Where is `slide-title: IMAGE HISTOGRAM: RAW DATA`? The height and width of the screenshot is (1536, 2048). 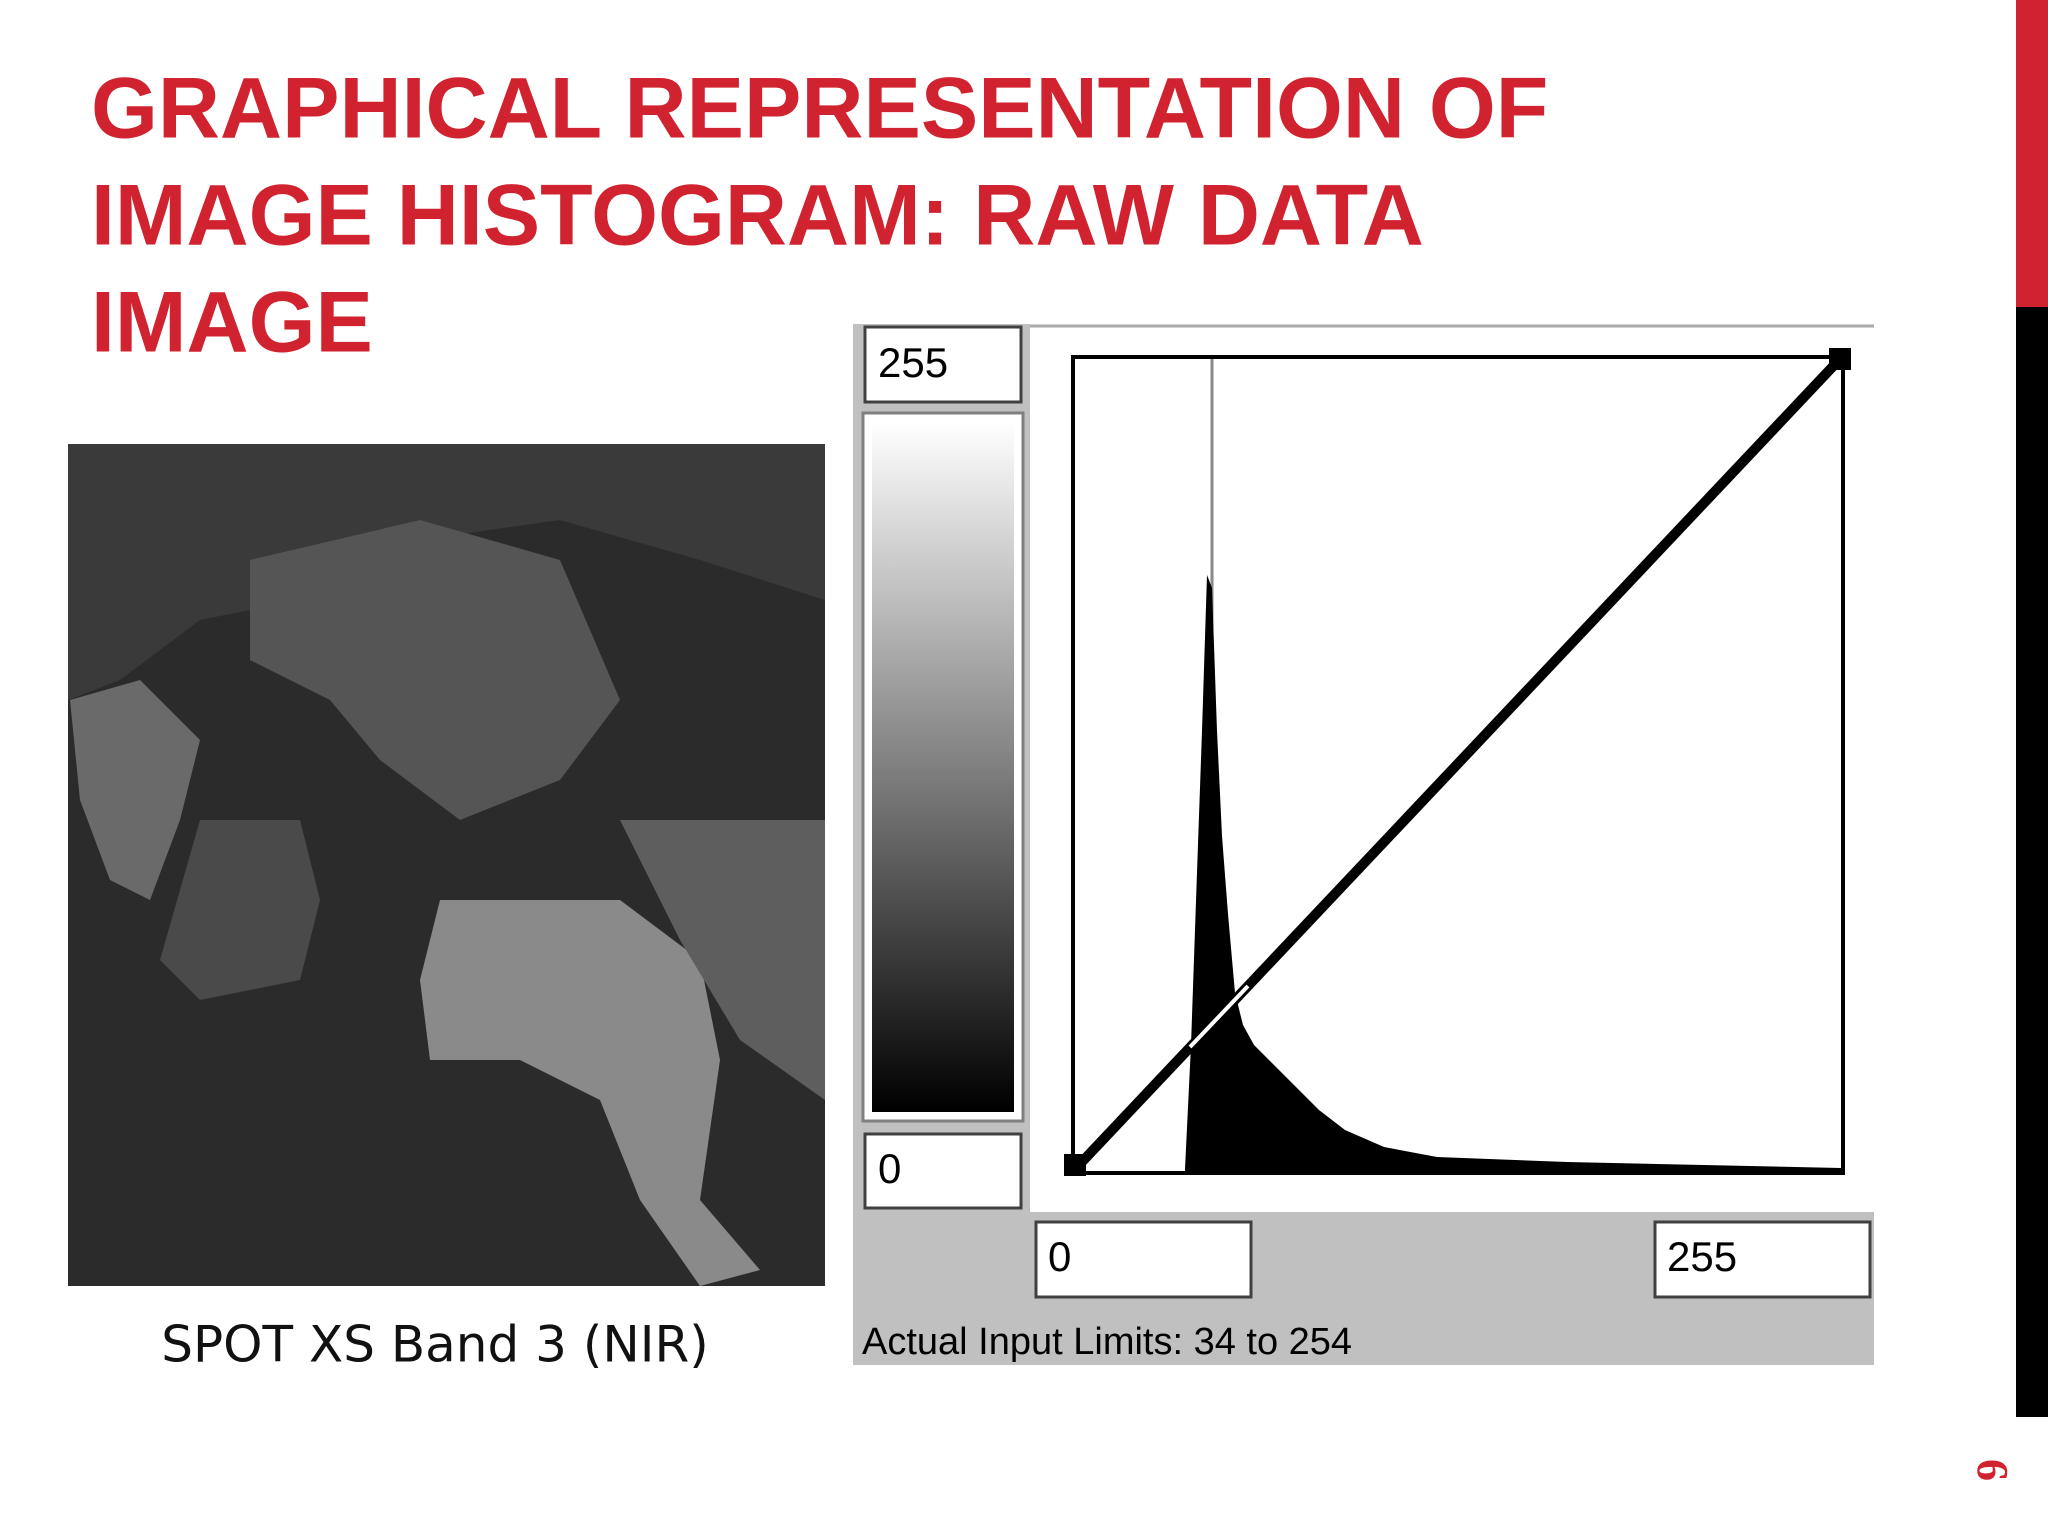 slide-title: IMAGE HISTOGRAM: RAW DATA is located at coordinates (757, 216).